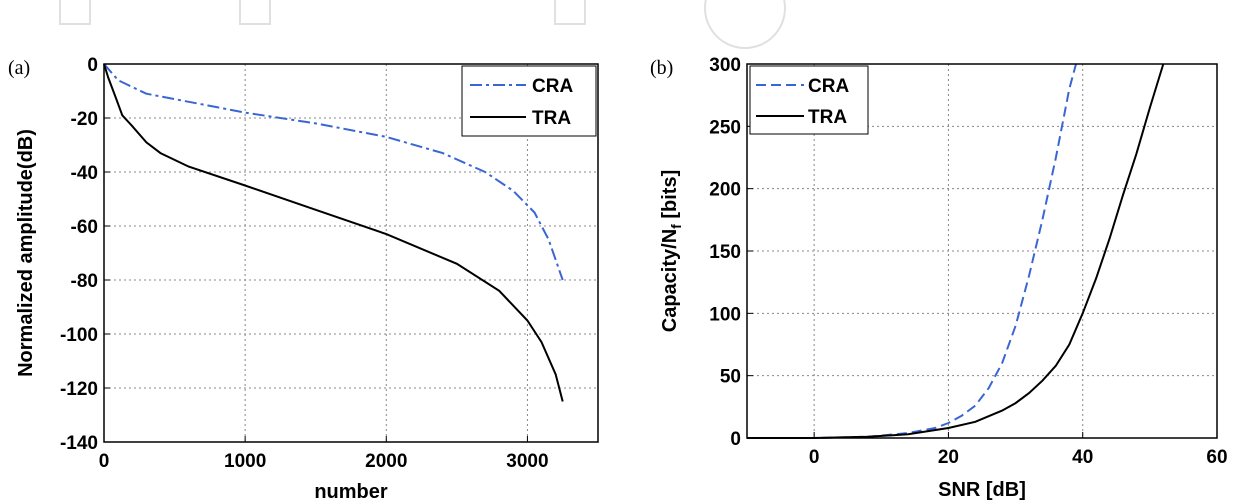  I want to click on y-tick-label: 150, so click(725, 252).